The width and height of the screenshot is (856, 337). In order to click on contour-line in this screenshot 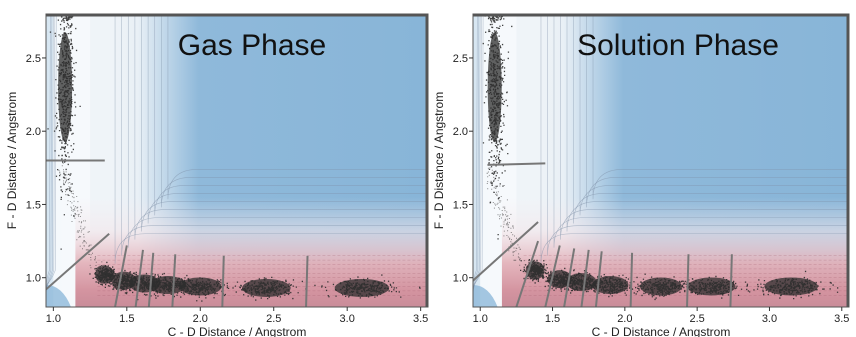, I will do `click(48, 155)`.